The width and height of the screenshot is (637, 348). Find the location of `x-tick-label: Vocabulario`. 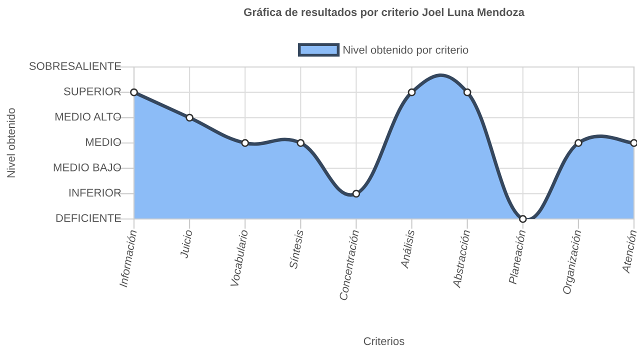

x-tick-label: Vocabulario is located at coordinates (239, 259).